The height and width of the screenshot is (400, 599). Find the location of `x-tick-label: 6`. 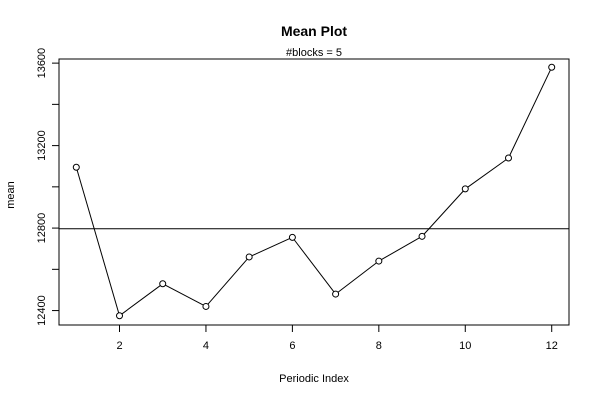

x-tick-label: 6 is located at coordinates (292, 346).